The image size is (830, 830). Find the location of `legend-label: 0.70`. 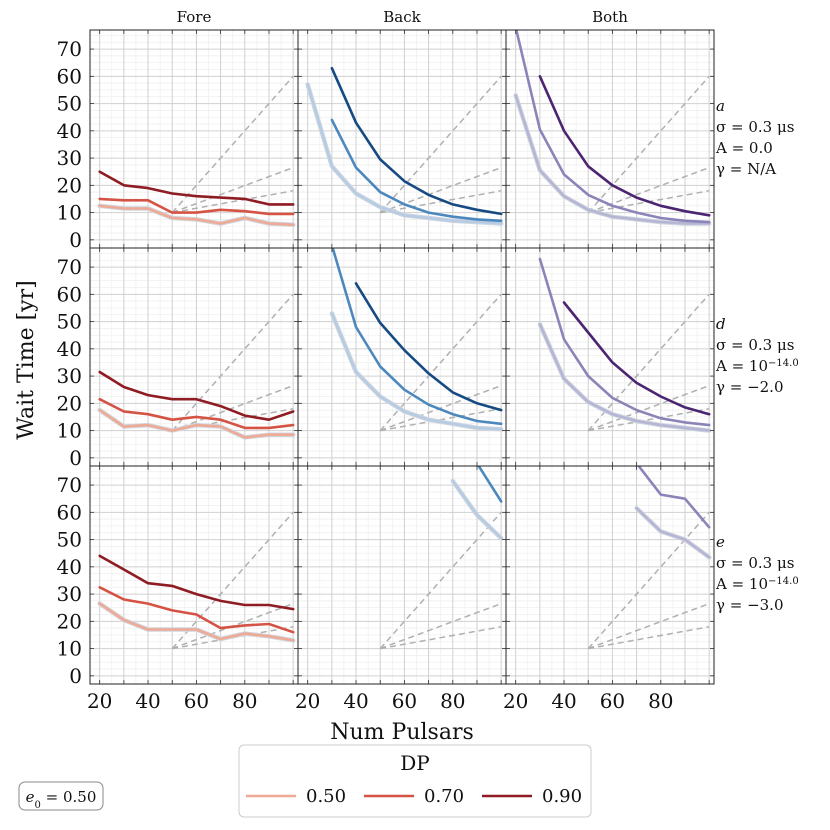

legend-label: 0.70 is located at coordinates (444, 796).